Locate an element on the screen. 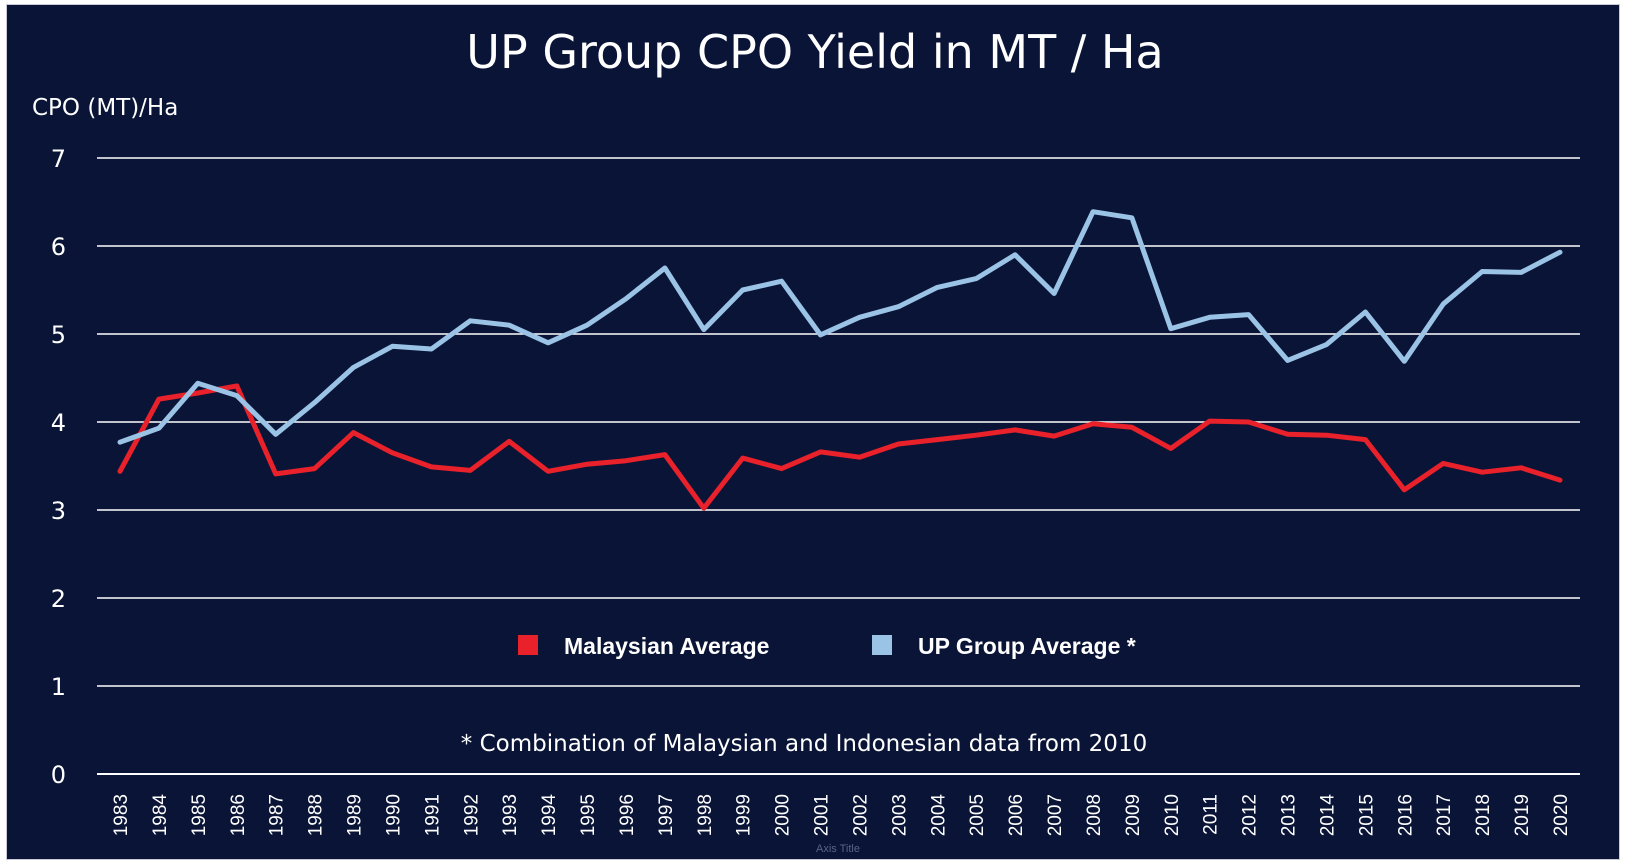 The width and height of the screenshot is (1630, 867). x-tick-label: 1995 is located at coordinates (588, 815).